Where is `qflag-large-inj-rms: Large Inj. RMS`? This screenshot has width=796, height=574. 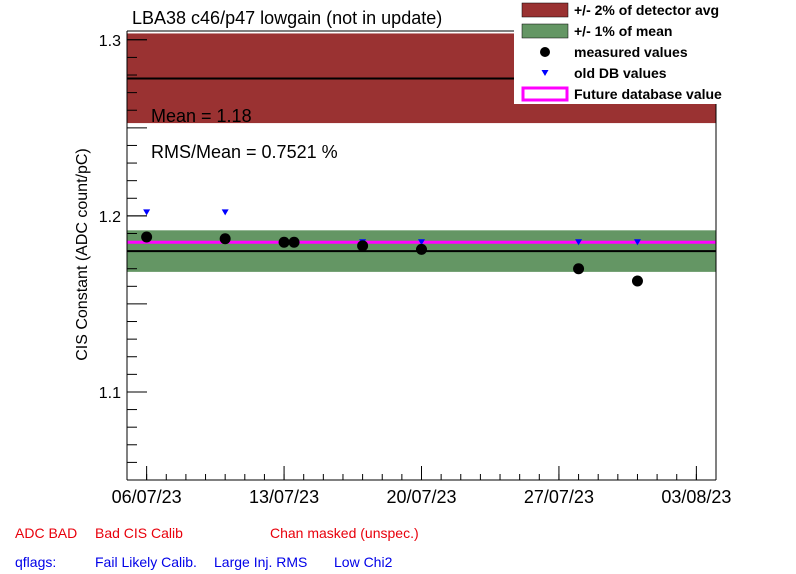 qflag-large-inj-rms: Large Inj. RMS is located at coordinates (261, 562).